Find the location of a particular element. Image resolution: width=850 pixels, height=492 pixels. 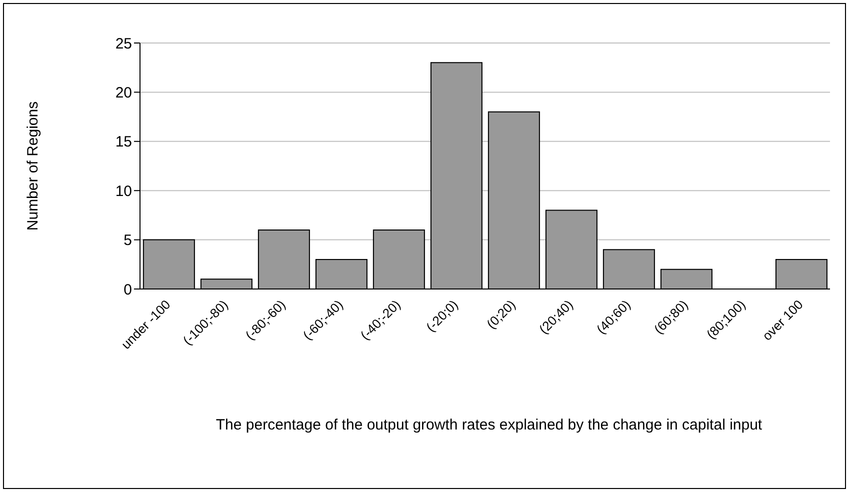

y-tick-label: 5 is located at coordinates (128, 241).